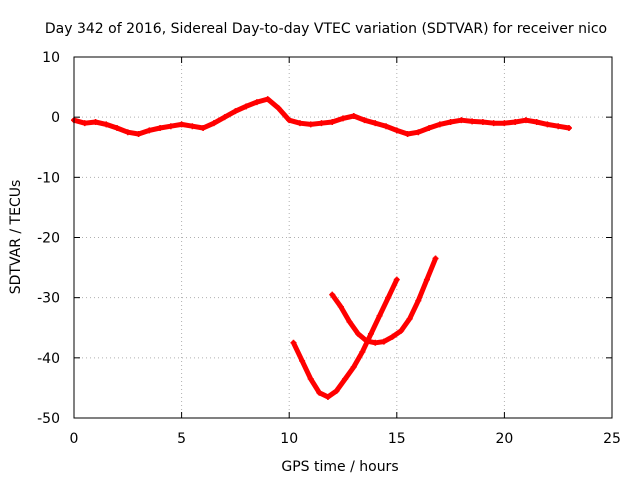 The image size is (640, 484). What do you see at coordinates (48, 419) in the screenshot?
I see `y-tick-label: -50` at bounding box center [48, 419].